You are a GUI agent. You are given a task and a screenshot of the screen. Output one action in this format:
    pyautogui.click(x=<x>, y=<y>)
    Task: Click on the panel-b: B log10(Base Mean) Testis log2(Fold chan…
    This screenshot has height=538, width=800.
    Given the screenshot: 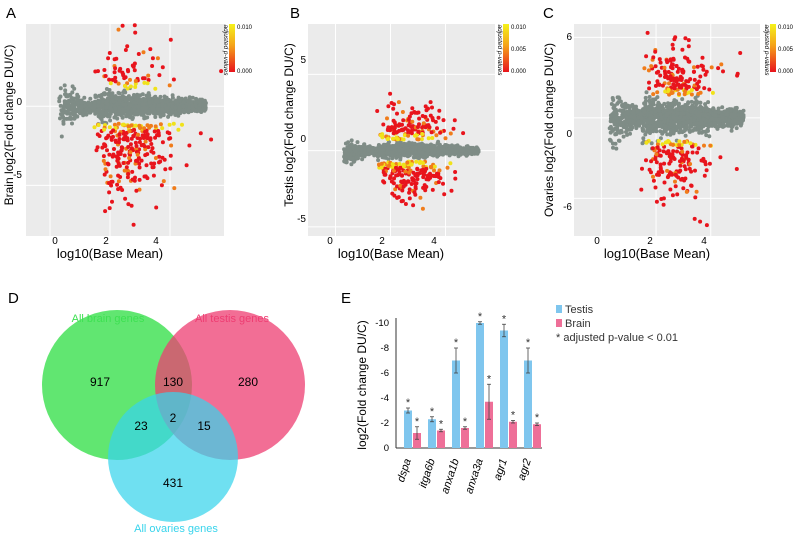 What is the action you would take?
    pyautogui.click(x=404, y=133)
    